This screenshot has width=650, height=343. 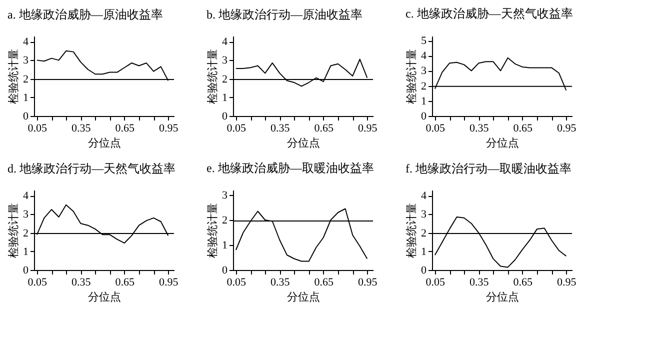 I want to click on chart-title: c. 地缘政治威胁—天然气收益率, so click(x=489, y=13).